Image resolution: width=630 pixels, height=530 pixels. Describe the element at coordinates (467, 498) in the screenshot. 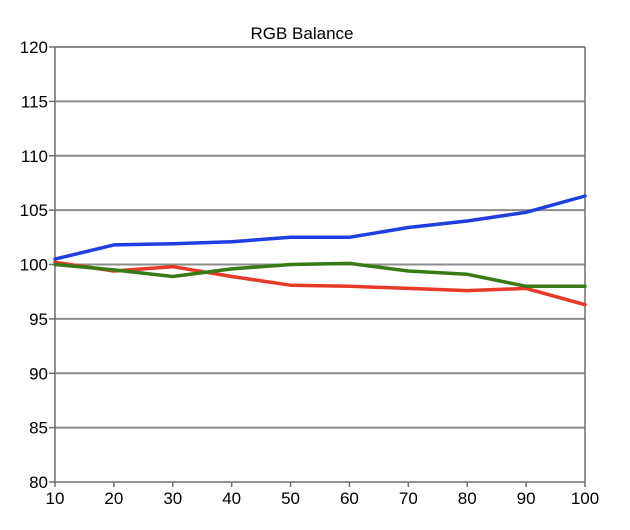

I see `x-tick-label: 80` at that location.